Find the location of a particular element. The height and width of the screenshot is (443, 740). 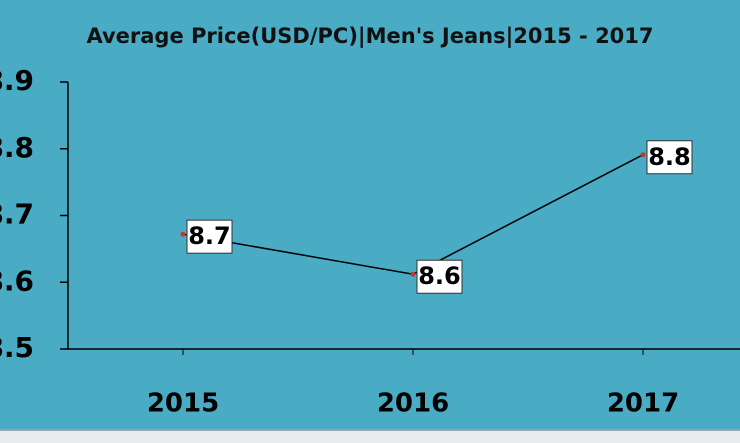

data-label: 8.8 is located at coordinates (669, 157).